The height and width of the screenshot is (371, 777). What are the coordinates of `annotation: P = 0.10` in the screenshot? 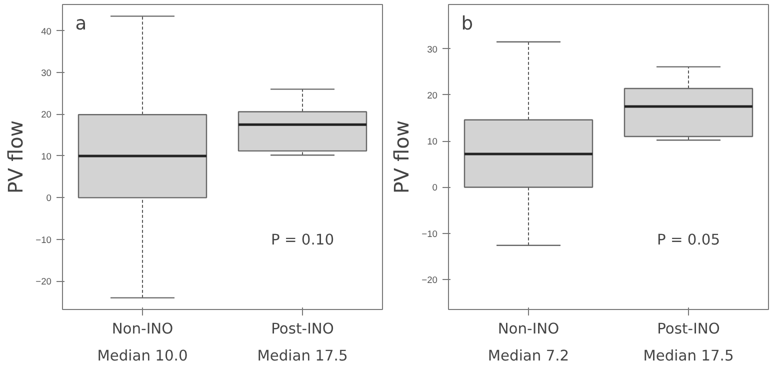 It's located at (302, 240).